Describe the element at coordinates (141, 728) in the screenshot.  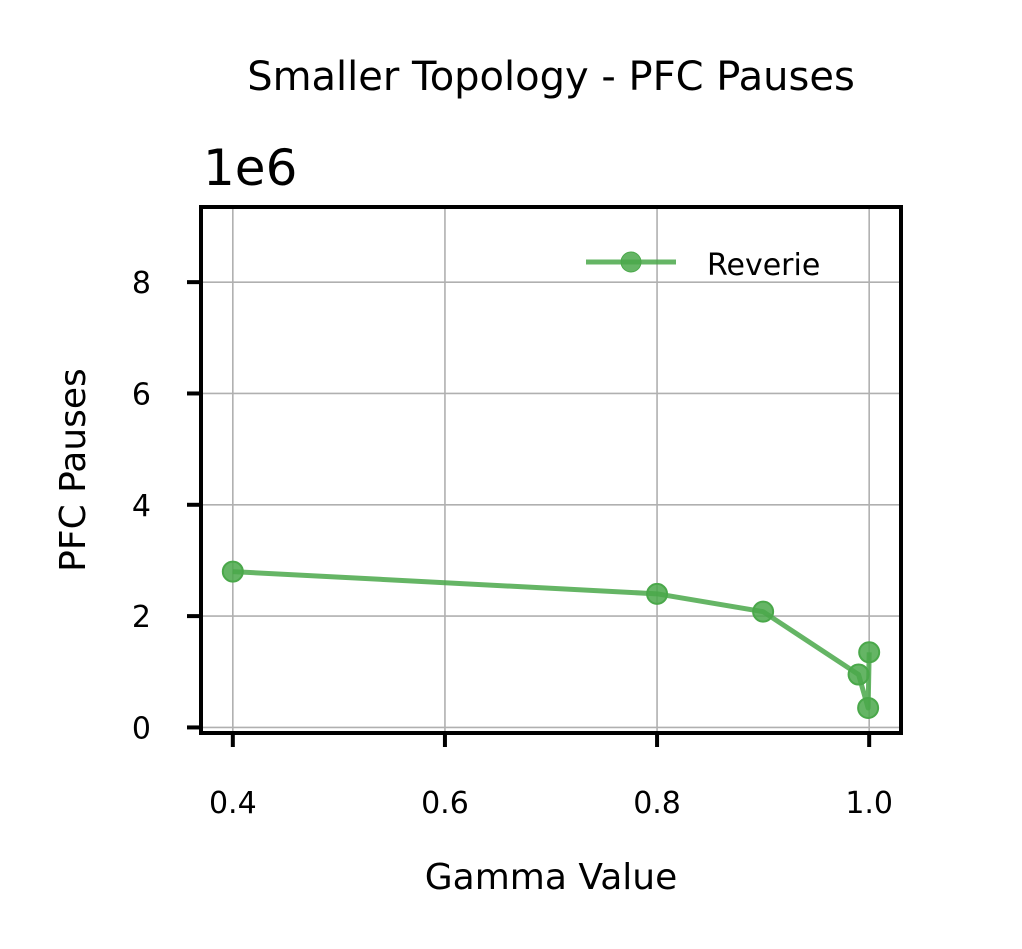
I see `y-tick-label: 0` at that location.